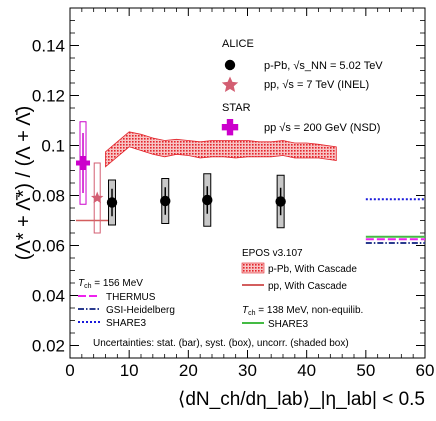  I want to click on x-tick-label: 60, so click(425, 370).